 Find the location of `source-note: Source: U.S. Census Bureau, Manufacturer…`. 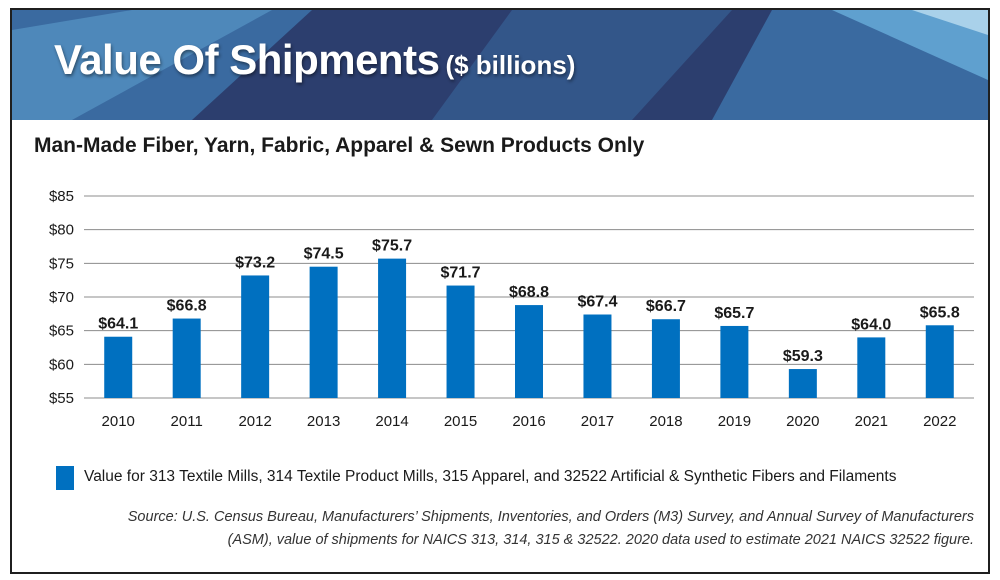

source-note: Source: U.S. Census Bureau, Manufacturer… is located at coordinates (504, 529).